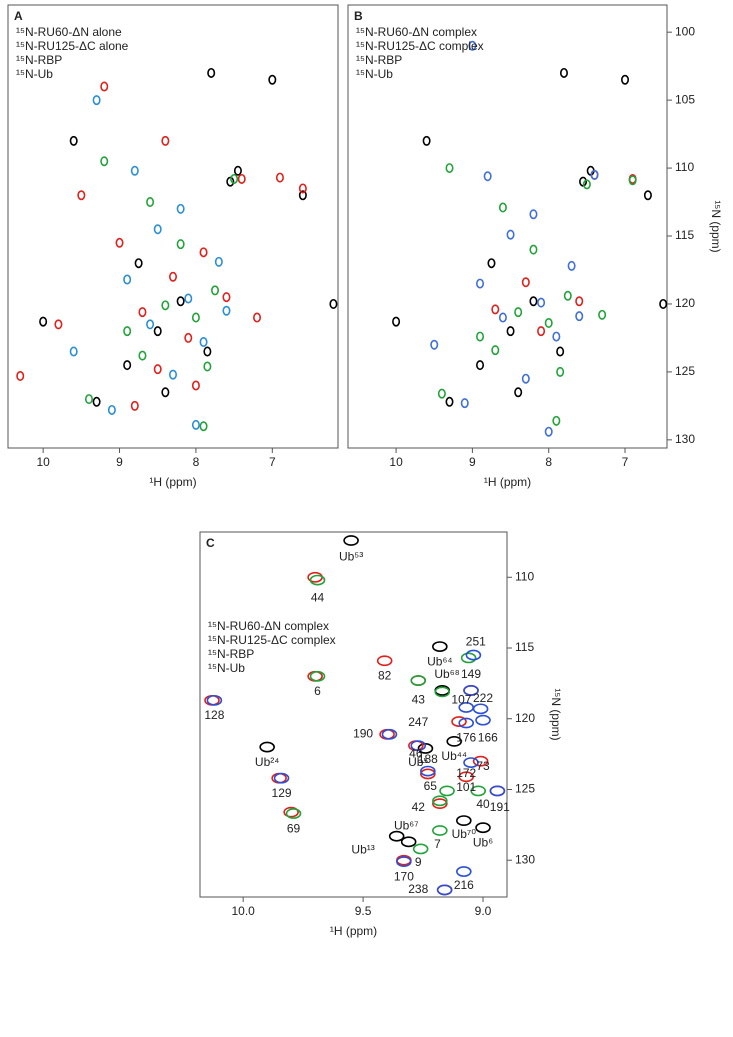  Describe the element at coordinates (684, 167) in the screenshot. I see `y-tick-label: 110` at that location.